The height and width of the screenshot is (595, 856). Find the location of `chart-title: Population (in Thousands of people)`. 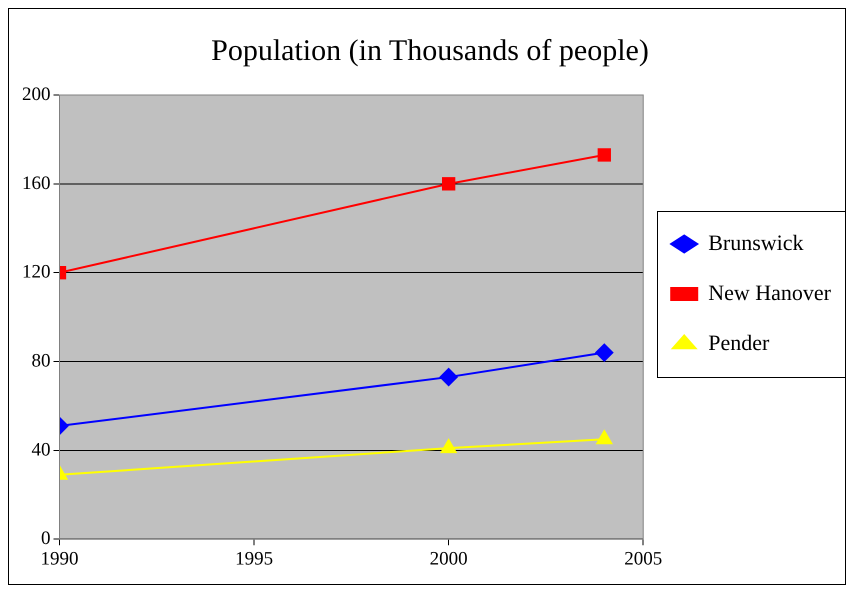

chart-title: Population (in Thousands of people) is located at coordinates (430, 50).